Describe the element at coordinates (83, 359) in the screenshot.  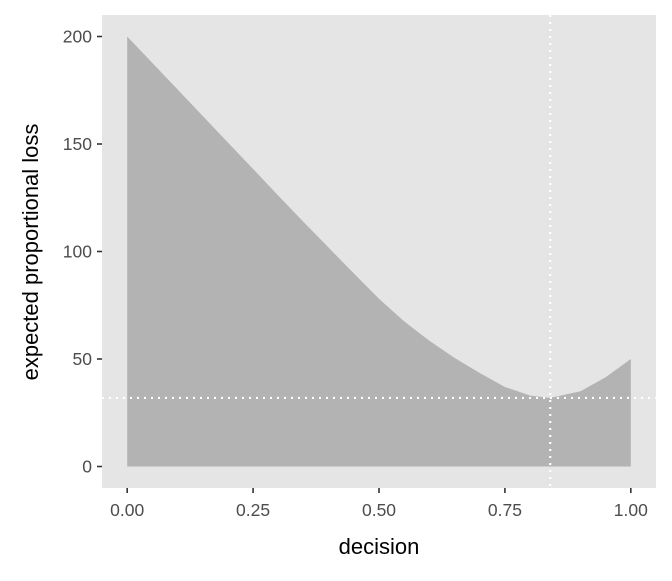
I see `y-tick-label: 50` at that location.